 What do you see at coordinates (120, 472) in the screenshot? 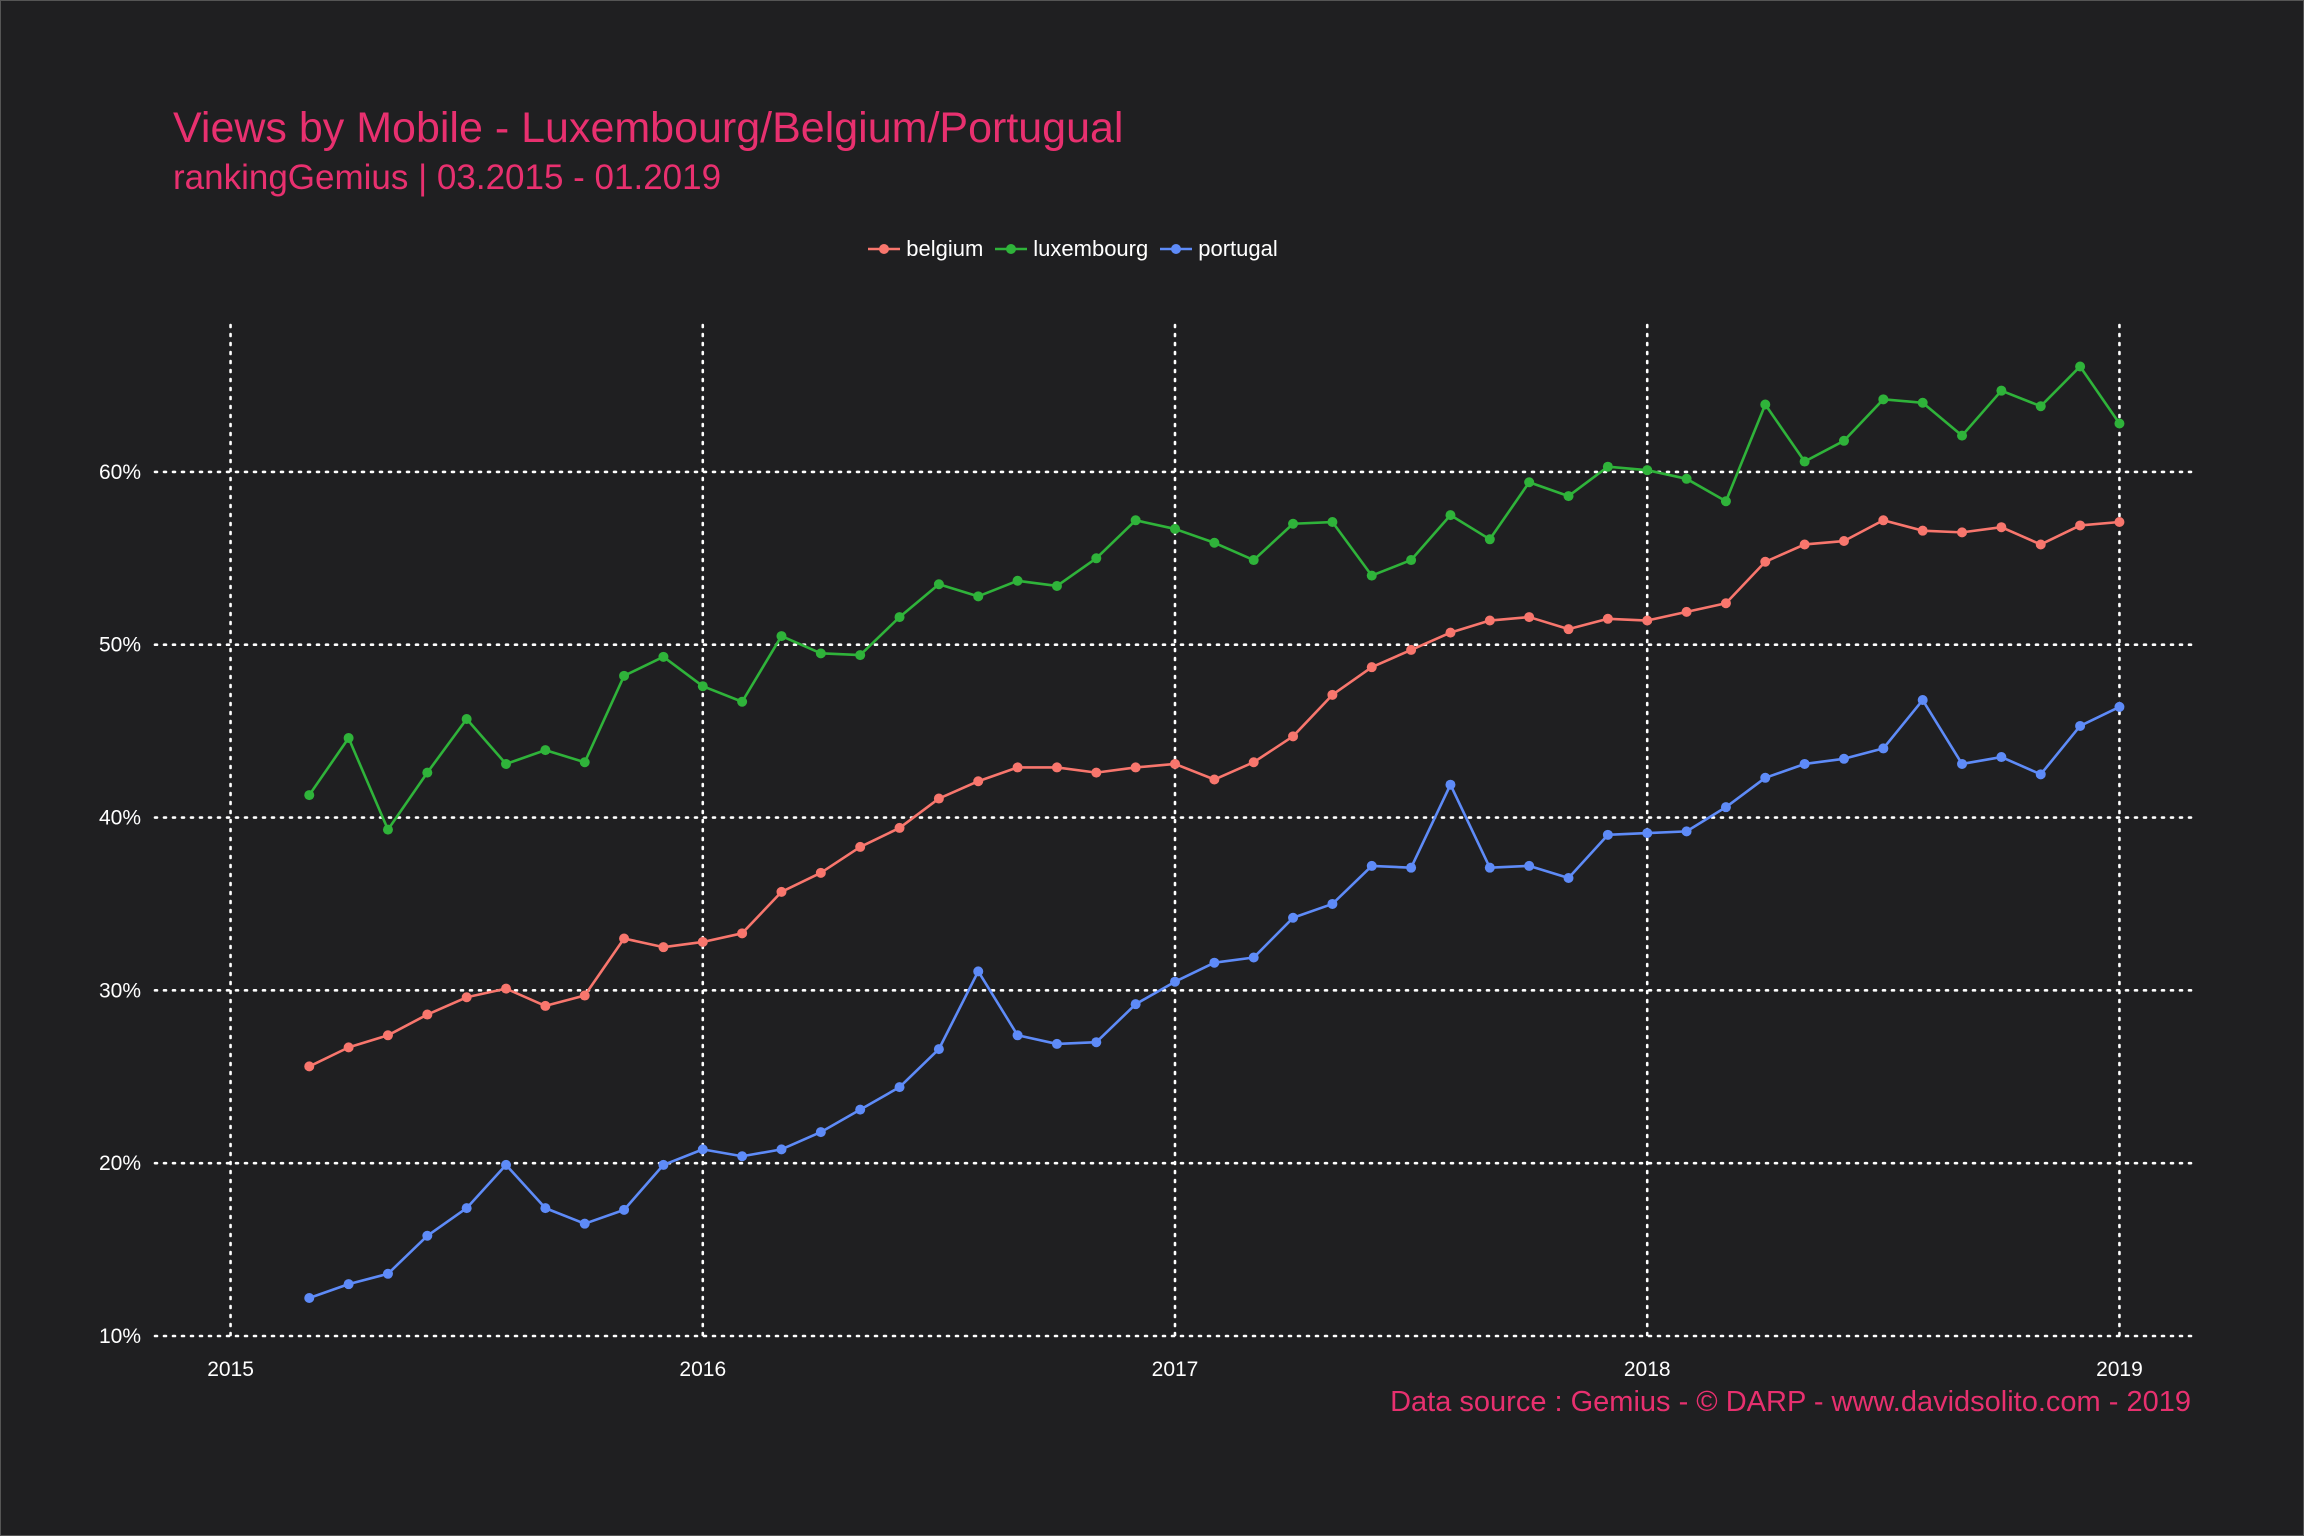
I see `y-tick-label: 60%` at bounding box center [120, 472].